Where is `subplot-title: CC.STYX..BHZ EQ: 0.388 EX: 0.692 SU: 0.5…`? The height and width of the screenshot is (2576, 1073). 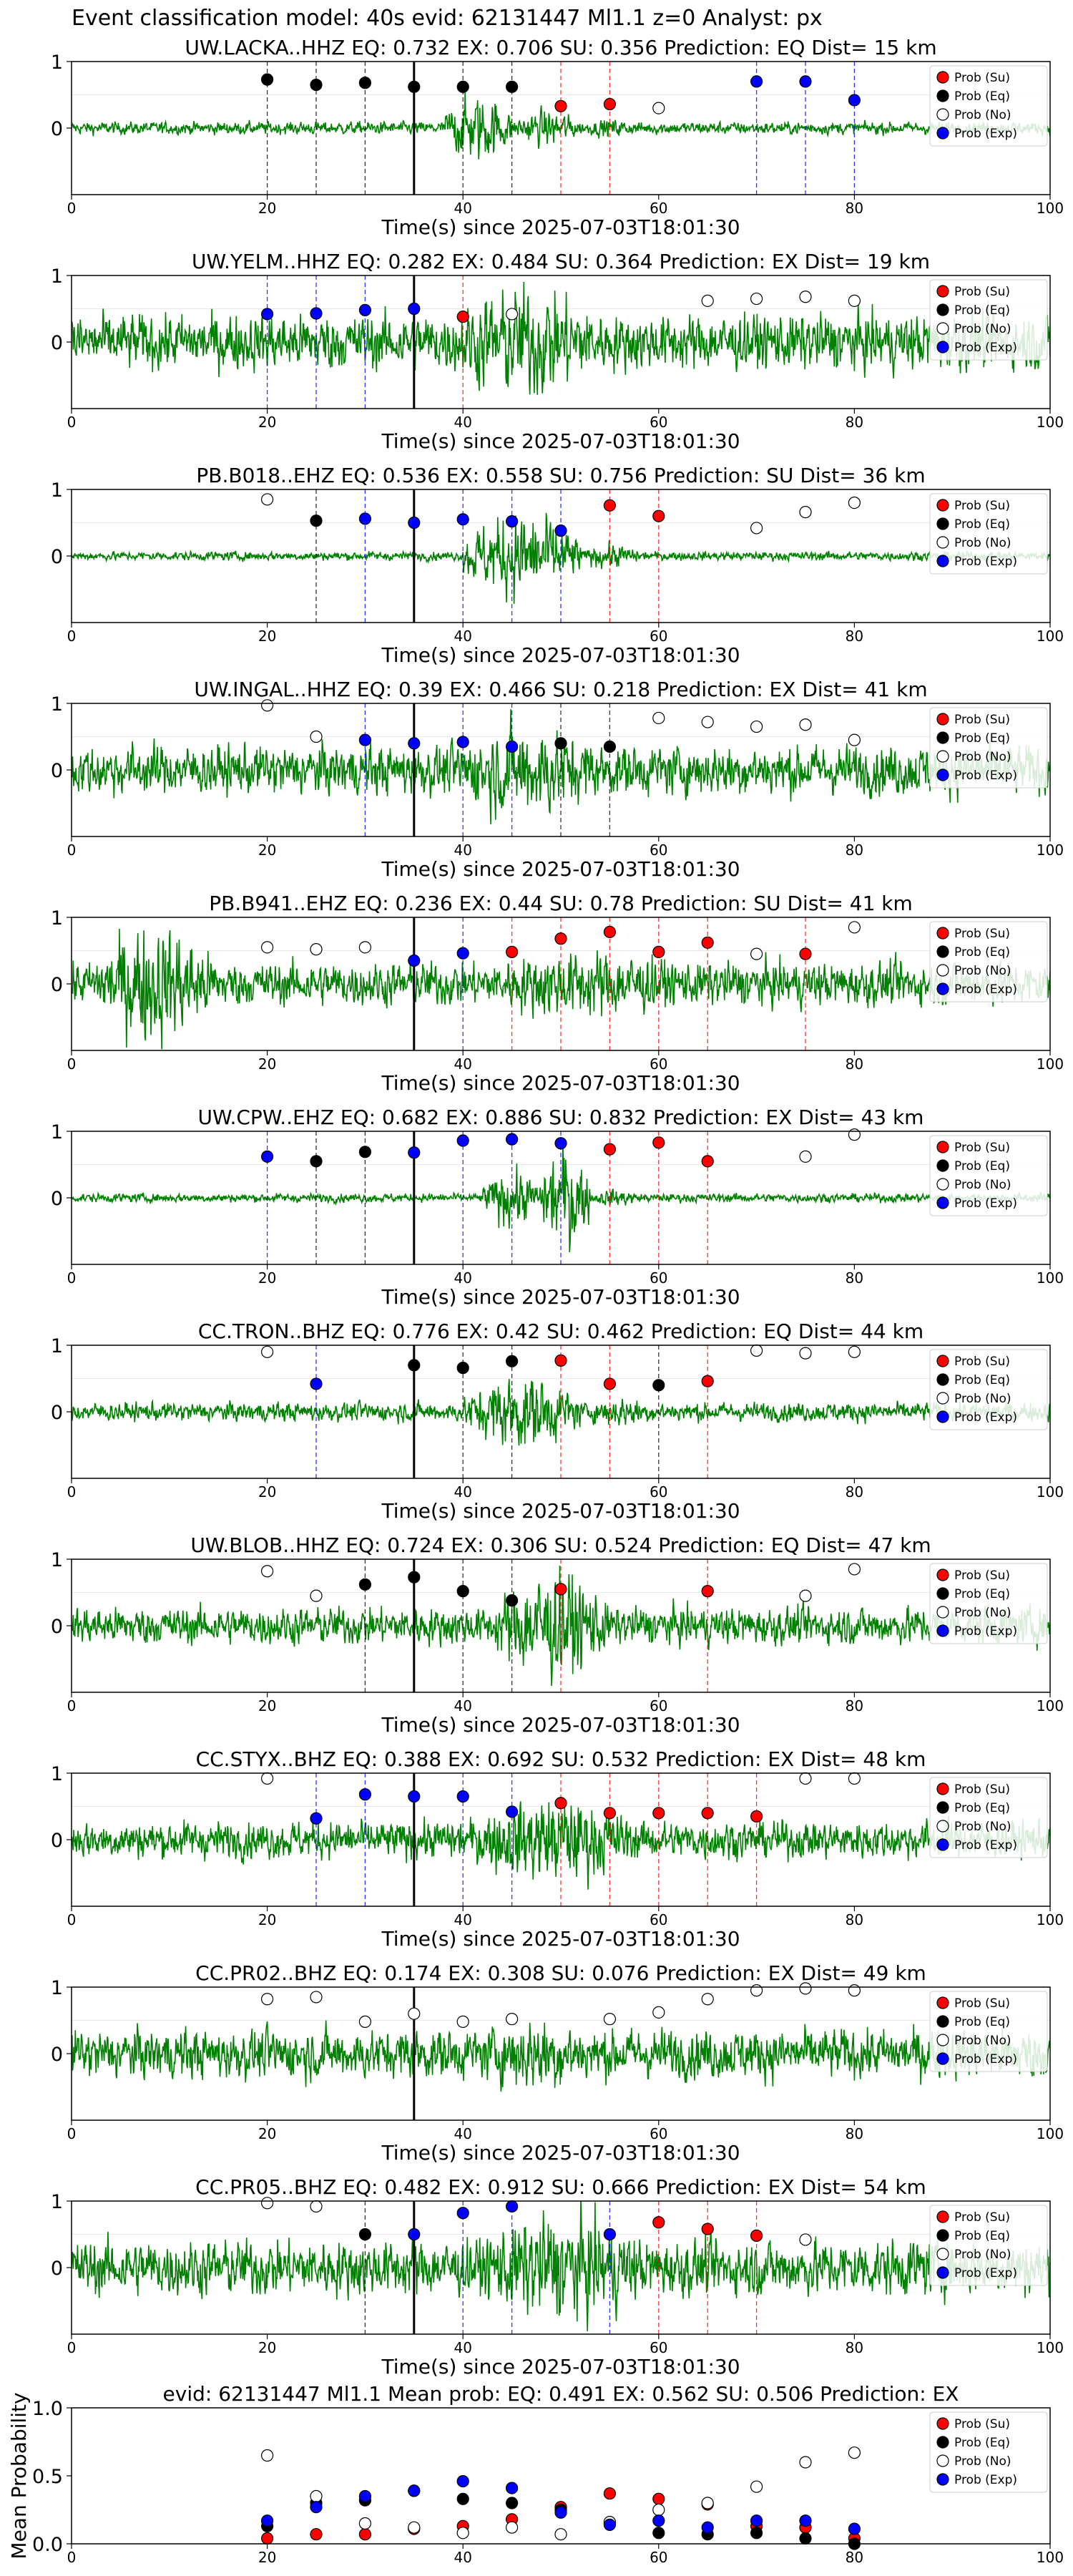
subplot-title: CC.STYX..BHZ EQ: 0.388 EX: 0.692 SU: 0.5… is located at coordinates (561, 1759).